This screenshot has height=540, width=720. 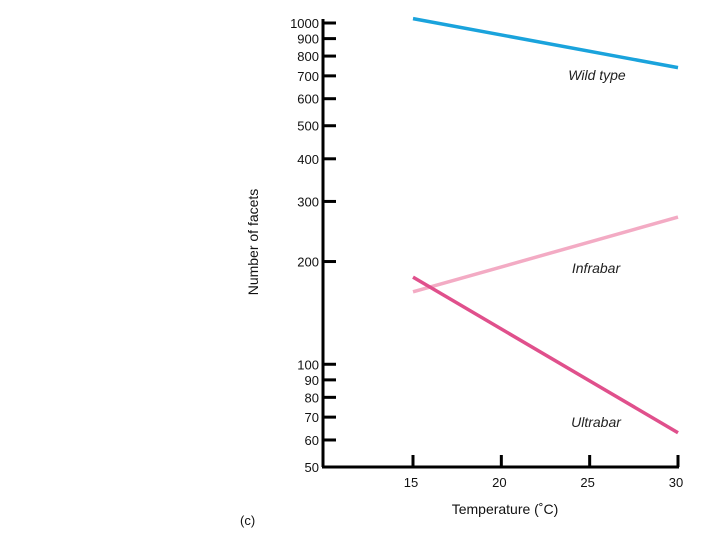 I want to click on series-label-infrabar: Infrabar, so click(x=597, y=268).